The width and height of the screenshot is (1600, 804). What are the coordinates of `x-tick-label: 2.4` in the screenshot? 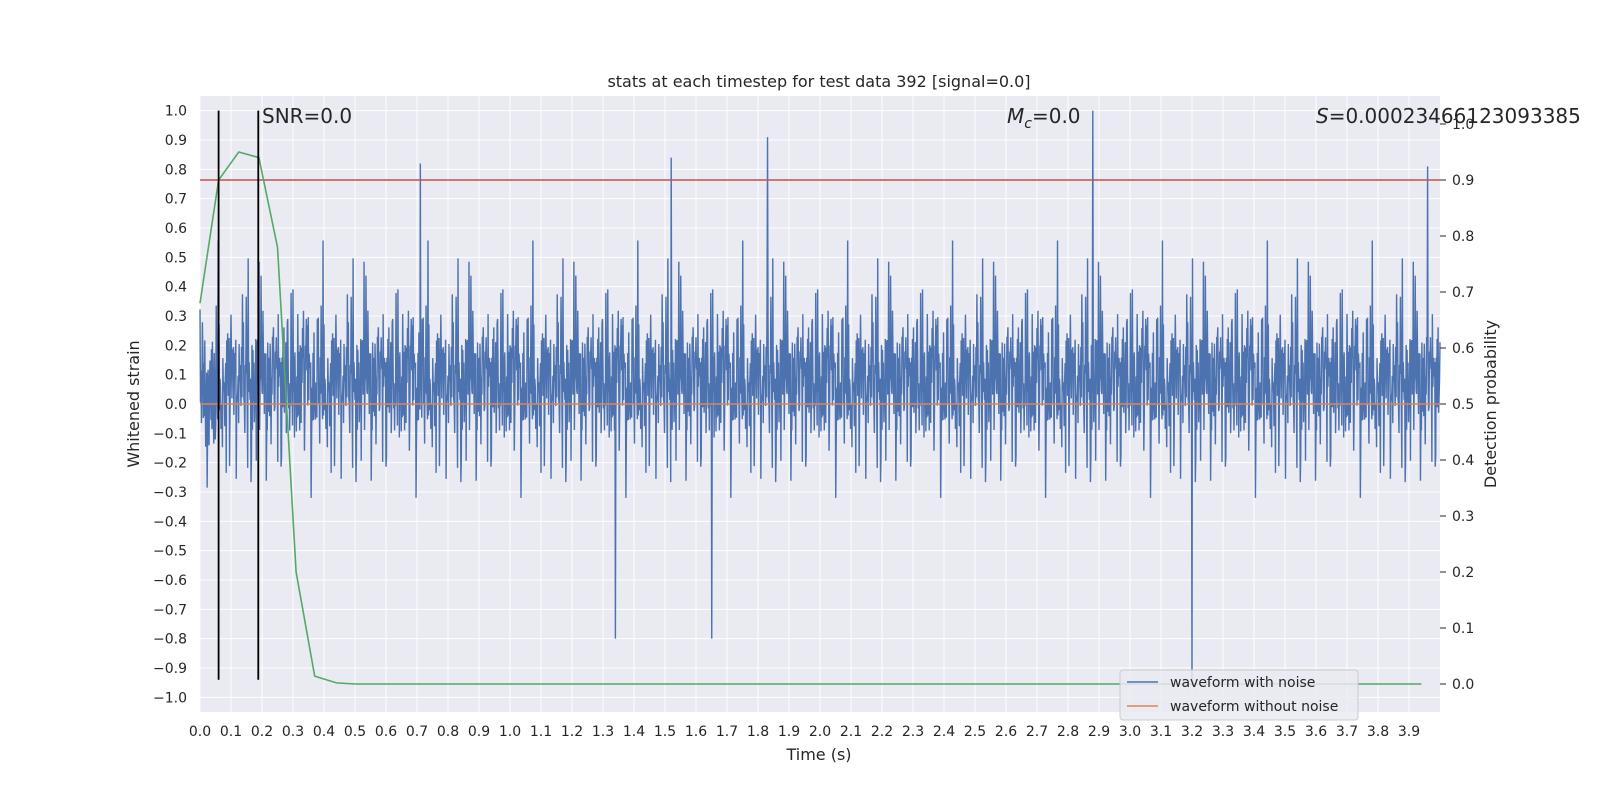 It's located at (944, 732).